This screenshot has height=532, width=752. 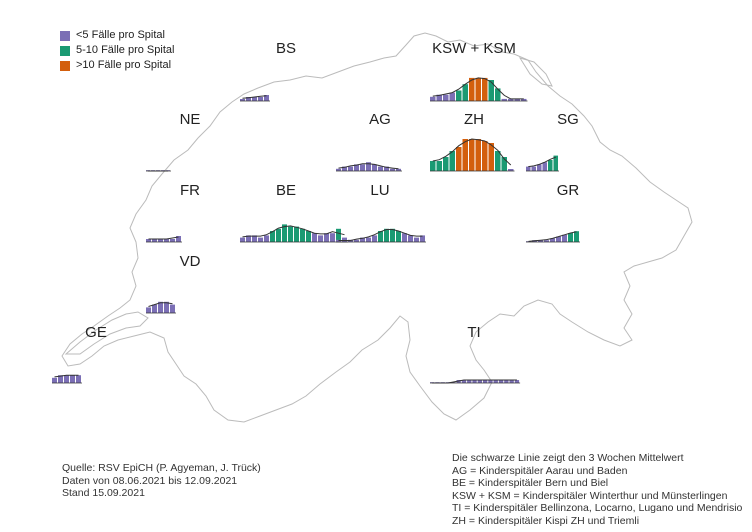 I want to click on legend-swatch-high, so click(x=65, y=65).